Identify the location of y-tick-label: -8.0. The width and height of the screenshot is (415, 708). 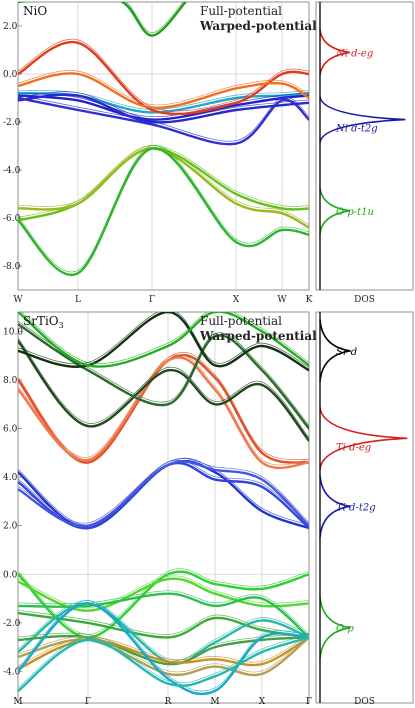
(12, 267).